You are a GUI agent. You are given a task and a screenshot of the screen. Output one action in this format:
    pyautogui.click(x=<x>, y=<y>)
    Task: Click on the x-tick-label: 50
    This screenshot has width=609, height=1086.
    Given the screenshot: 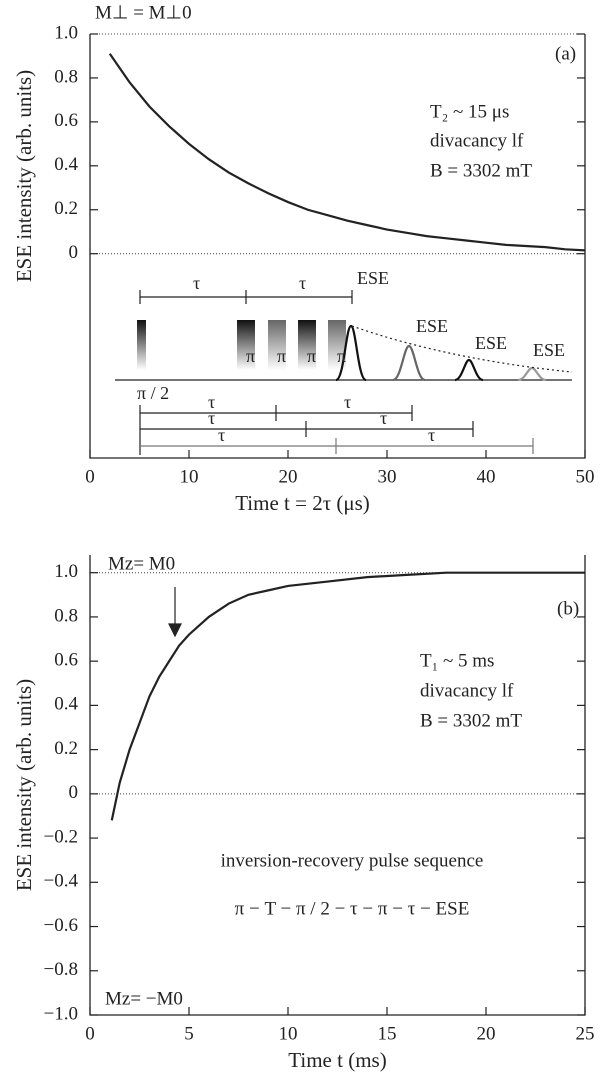 What is the action you would take?
    pyautogui.click(x=585, y=476)
    